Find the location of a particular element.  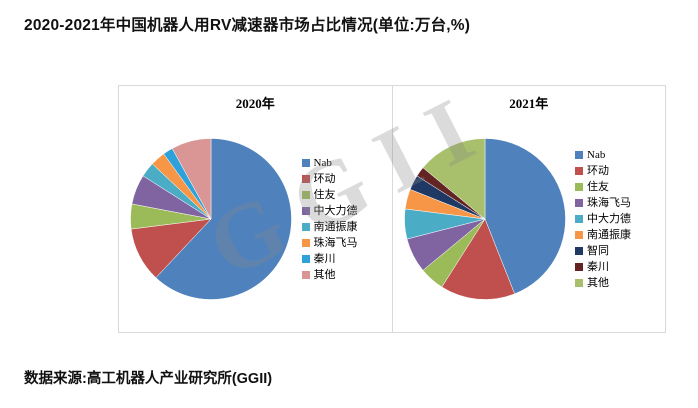

pie-chart-2020 is located at coordinates (211, 219).